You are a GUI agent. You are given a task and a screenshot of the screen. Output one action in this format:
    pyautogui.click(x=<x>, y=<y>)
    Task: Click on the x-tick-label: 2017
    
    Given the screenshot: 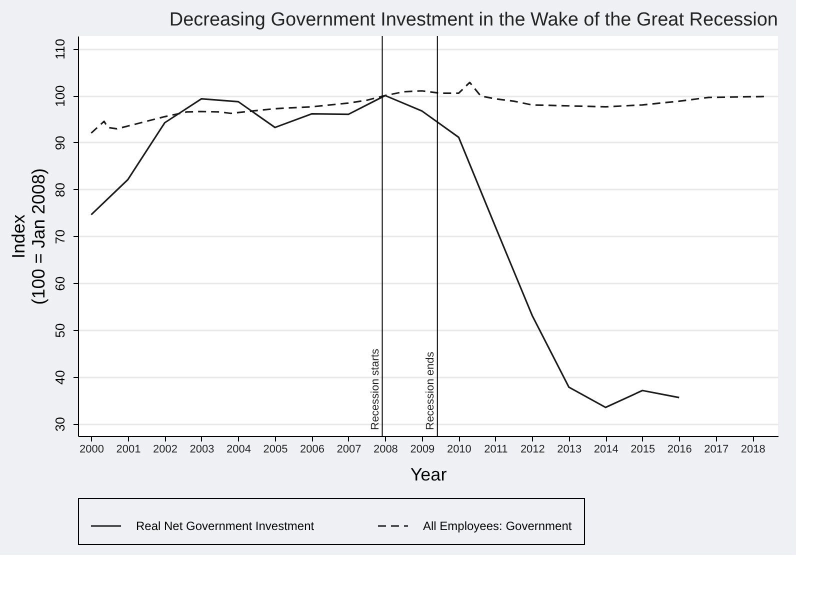 What is the action you would take?
    pyautogui.click(x=716, y=450)
    